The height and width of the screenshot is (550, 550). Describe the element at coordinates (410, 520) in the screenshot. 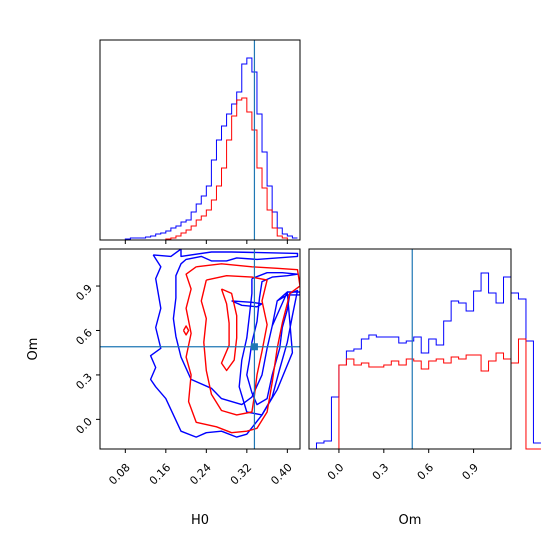

I see `om-histogram-axis-label: Om` at that location.